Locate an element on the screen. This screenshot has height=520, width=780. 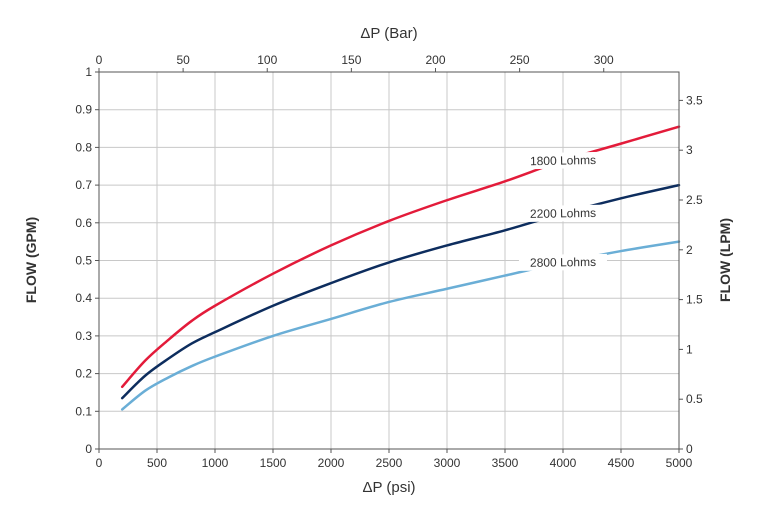
y-tick-label: 1 is located at coordinates (88, 72).